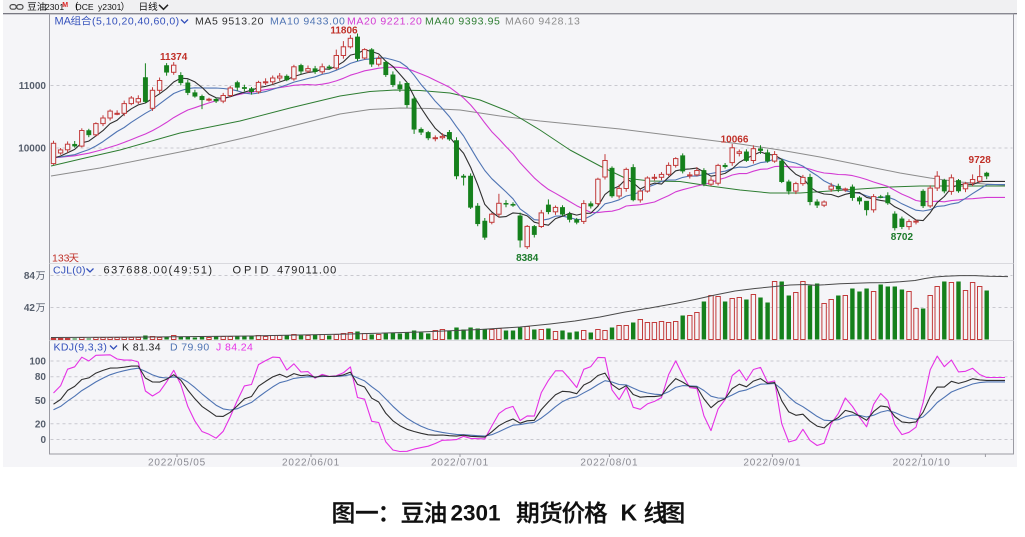 The width and height of the screenshot is (1025, 537). Describe the element at coordinates (141, 348) in the screenshot. I see `svg-text: K 81.34` at that location.